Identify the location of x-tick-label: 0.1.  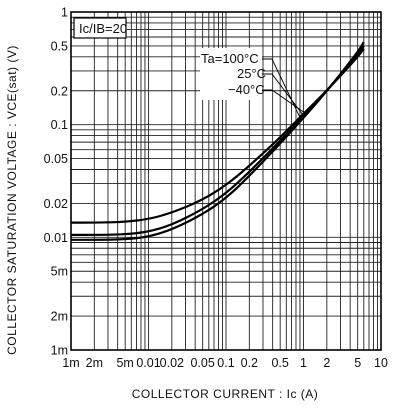
(225, 363).